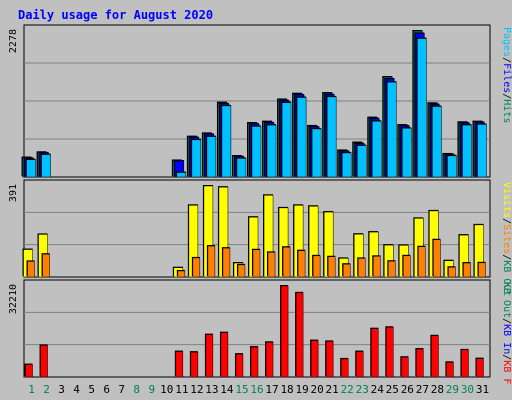 This screenshot has height=405, width=512. Describe the element at coordinates (506, 200) in the screenshot. I see `legend-item: Visits` at that location.